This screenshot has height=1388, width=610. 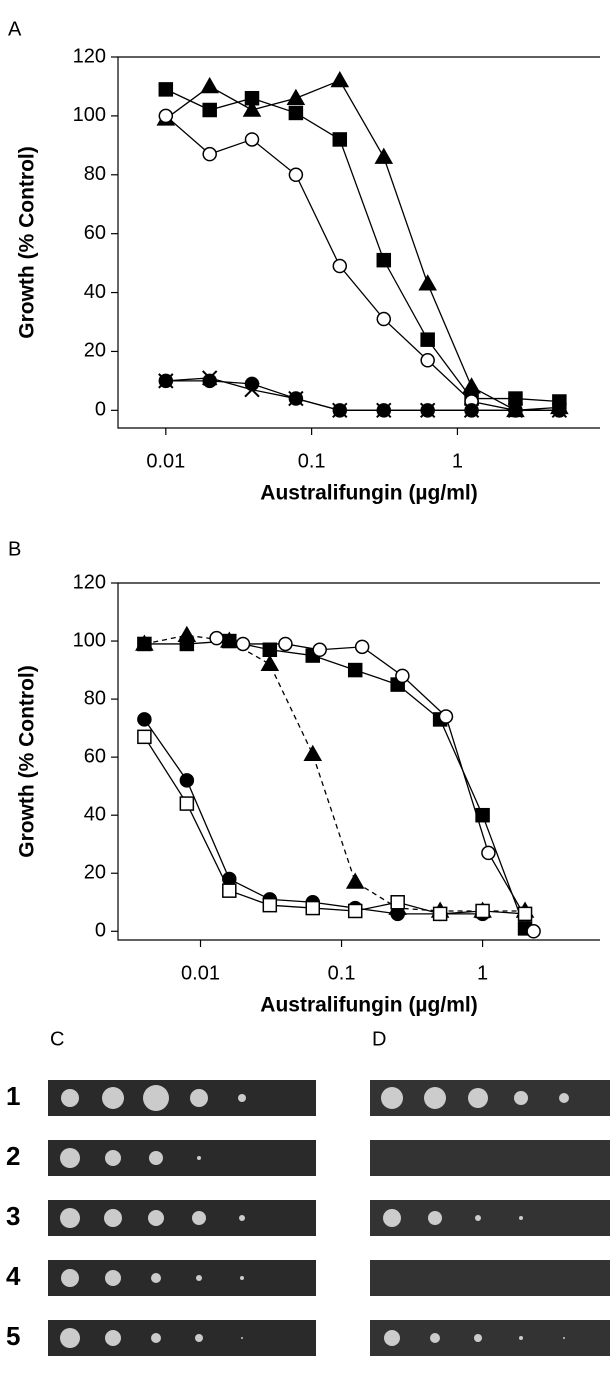 I want to click on panel-label: C, so click(x=57, y=1039).